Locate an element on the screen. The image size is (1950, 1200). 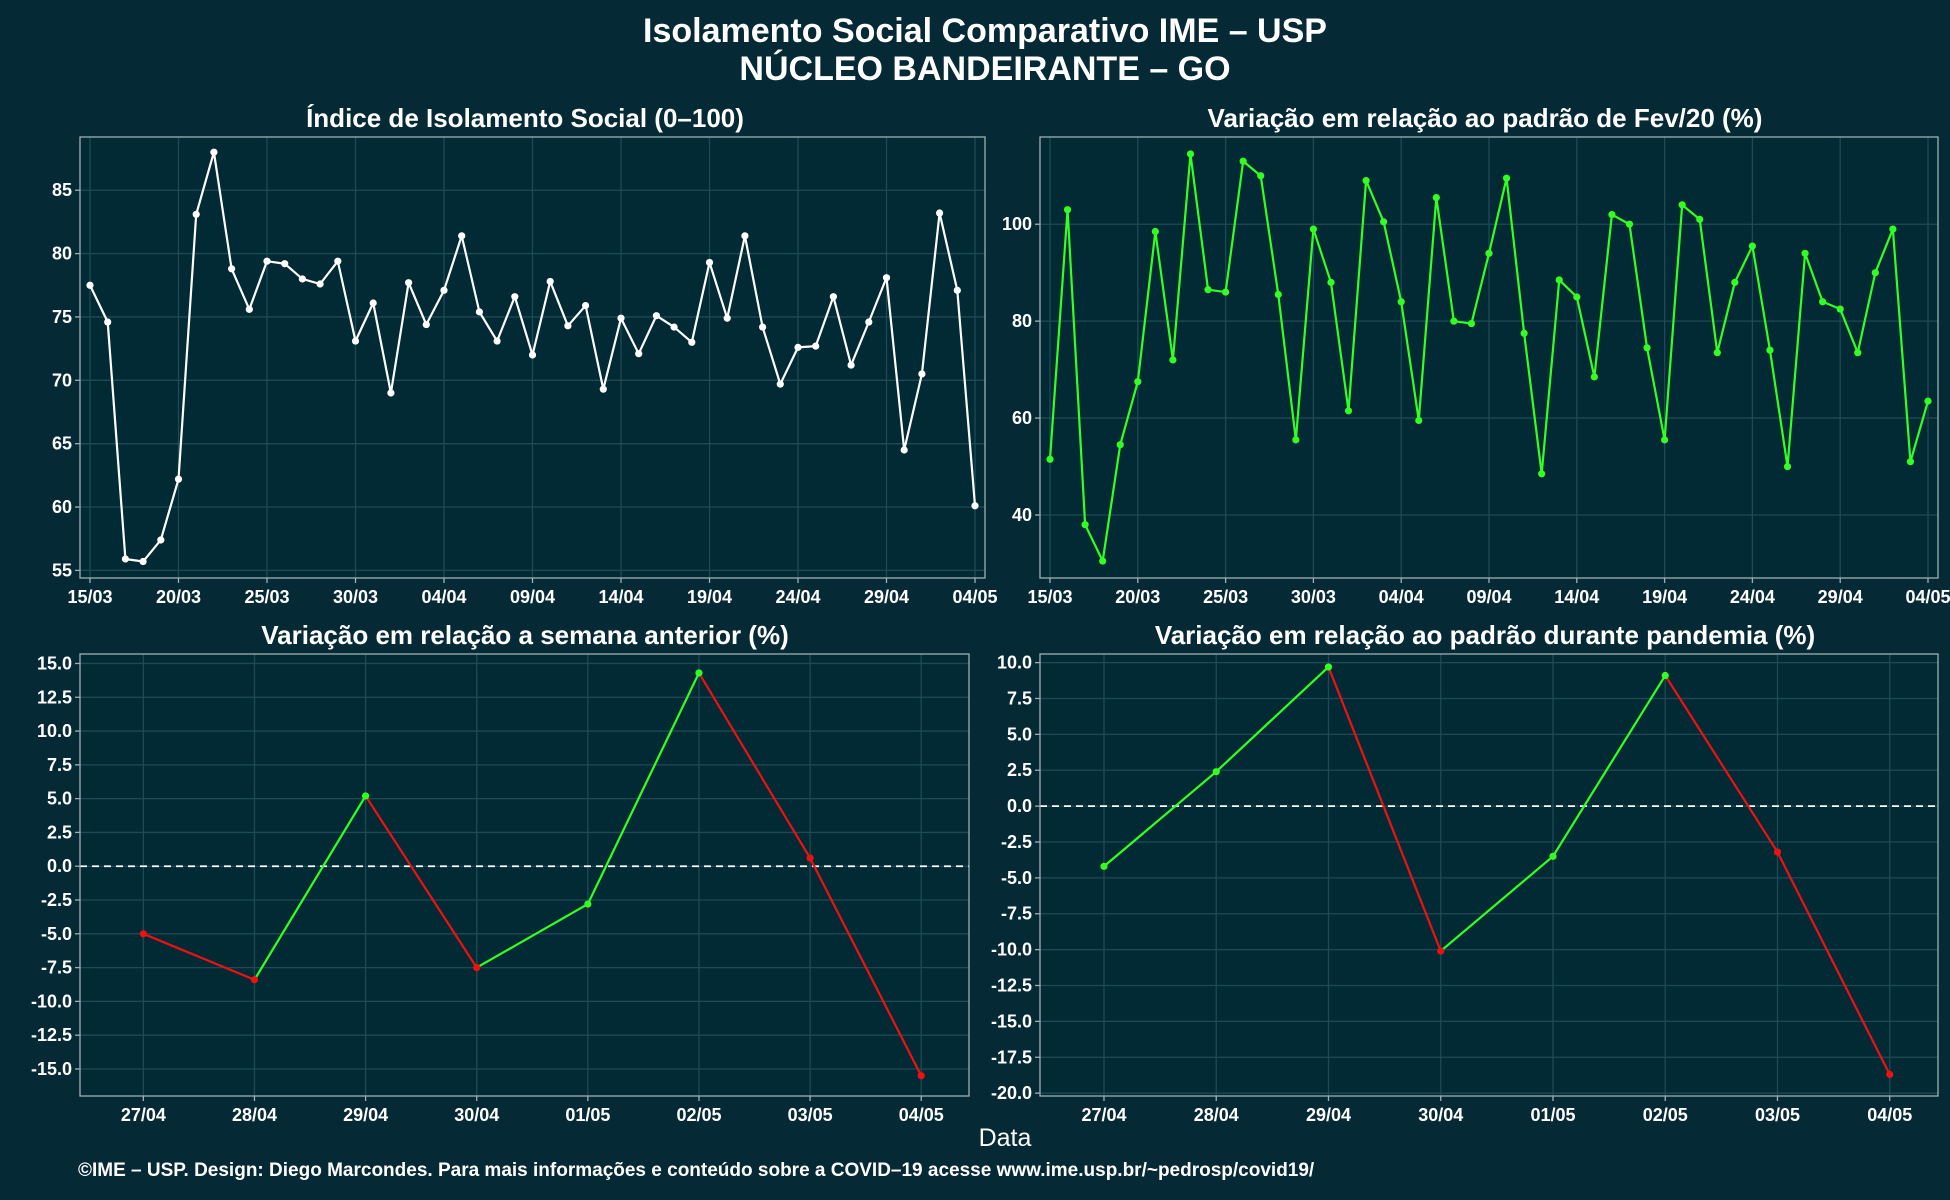
y-tick-label: 0.0 is located at coordinates (1019, 806).